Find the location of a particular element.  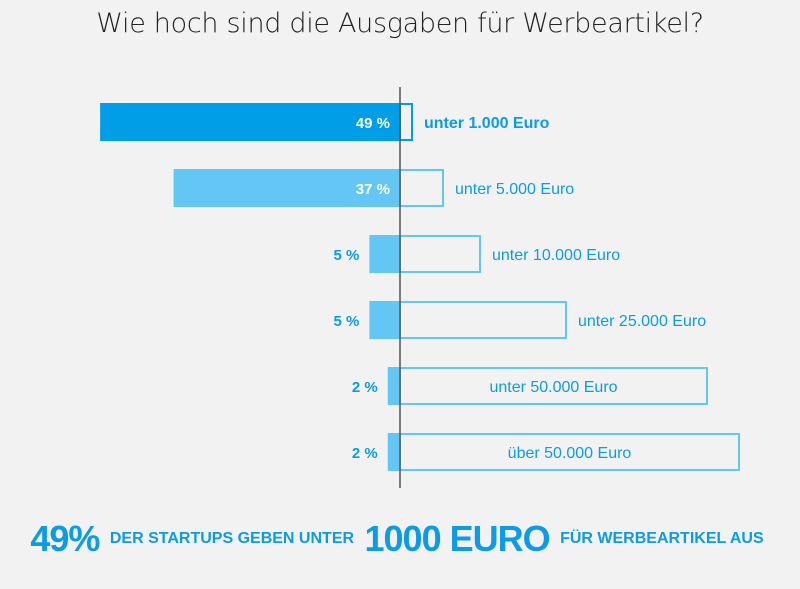

footer-text-1: DER STARTUPS GEBEN UNTER is located at coordinates (232, 538).